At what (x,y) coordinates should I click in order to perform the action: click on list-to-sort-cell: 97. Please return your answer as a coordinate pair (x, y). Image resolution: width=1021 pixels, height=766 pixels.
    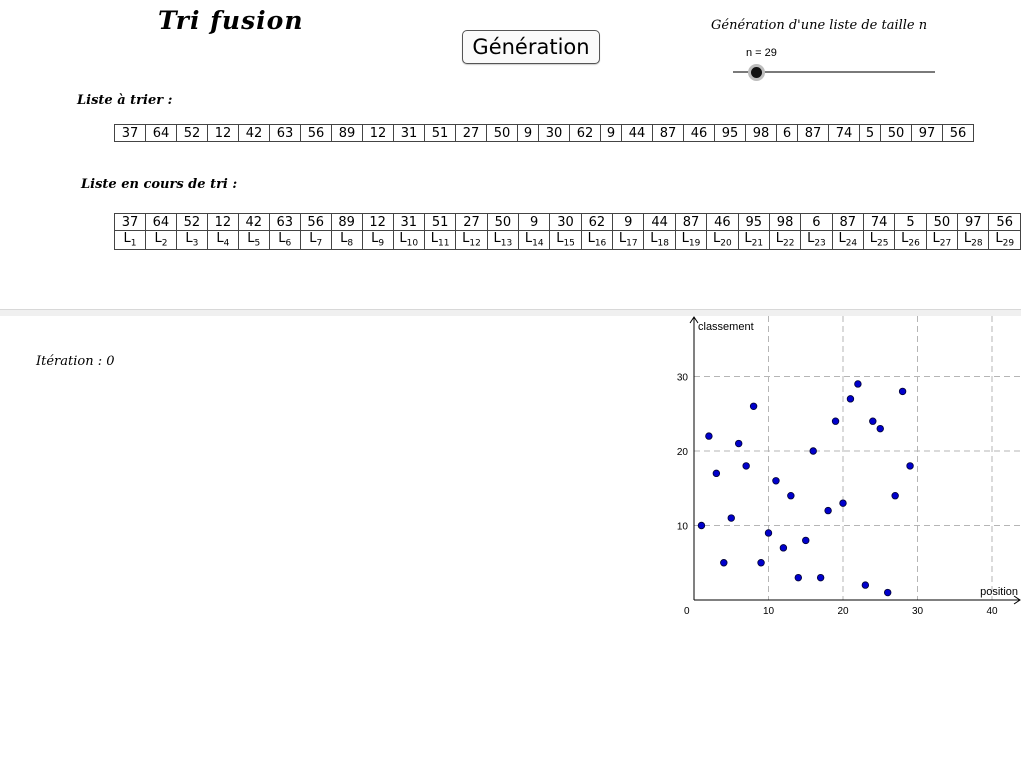
    Looking at the image, I should click on (927, 133).